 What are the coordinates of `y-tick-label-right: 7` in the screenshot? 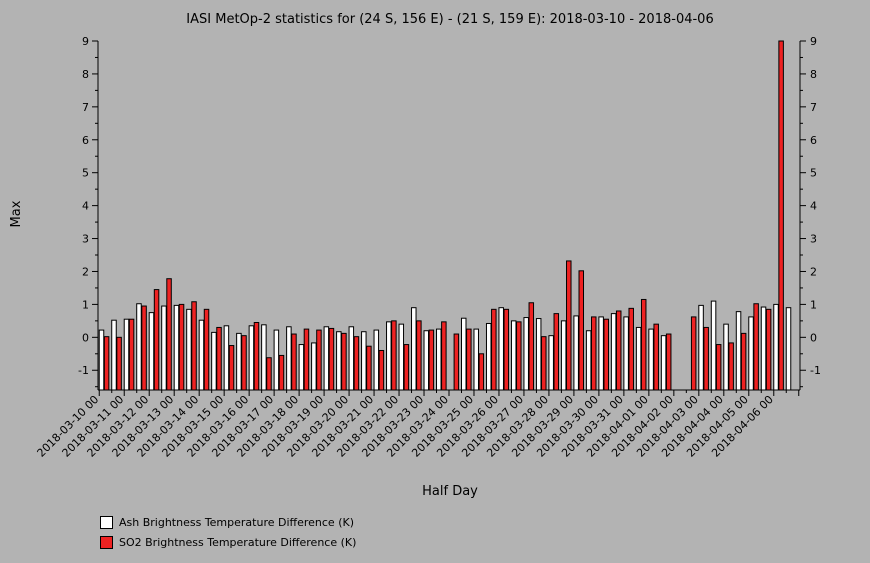 It's located at (813, 107).